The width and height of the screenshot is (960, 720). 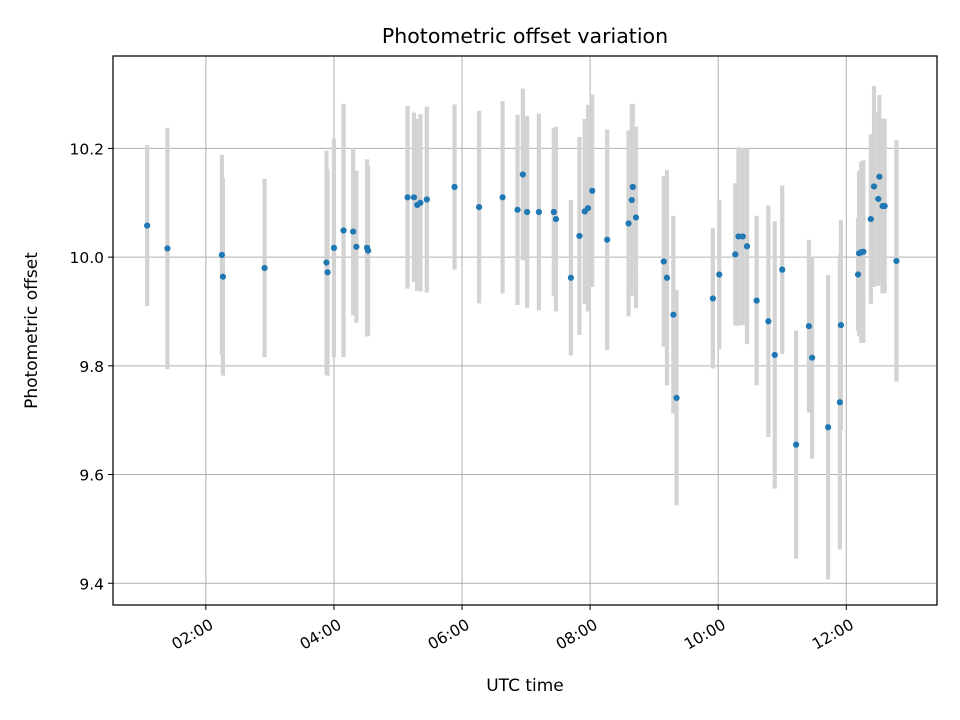 I want to click on x-axis-title: UTC time, so click(x=525, y=686).